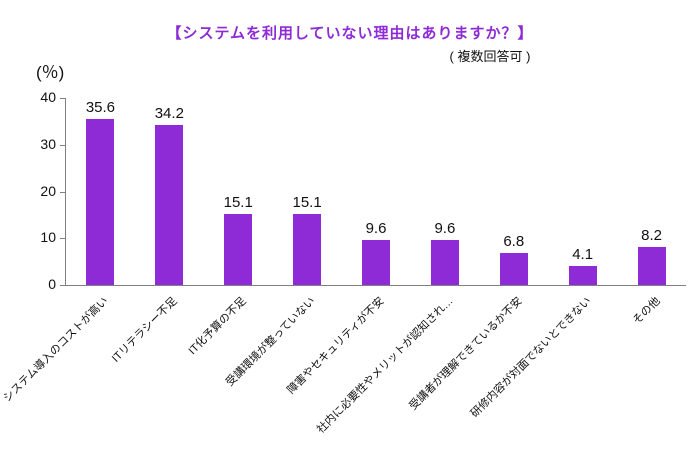  I want to click on x-category-label: 受講環境が整っていない, so click(271, 342).